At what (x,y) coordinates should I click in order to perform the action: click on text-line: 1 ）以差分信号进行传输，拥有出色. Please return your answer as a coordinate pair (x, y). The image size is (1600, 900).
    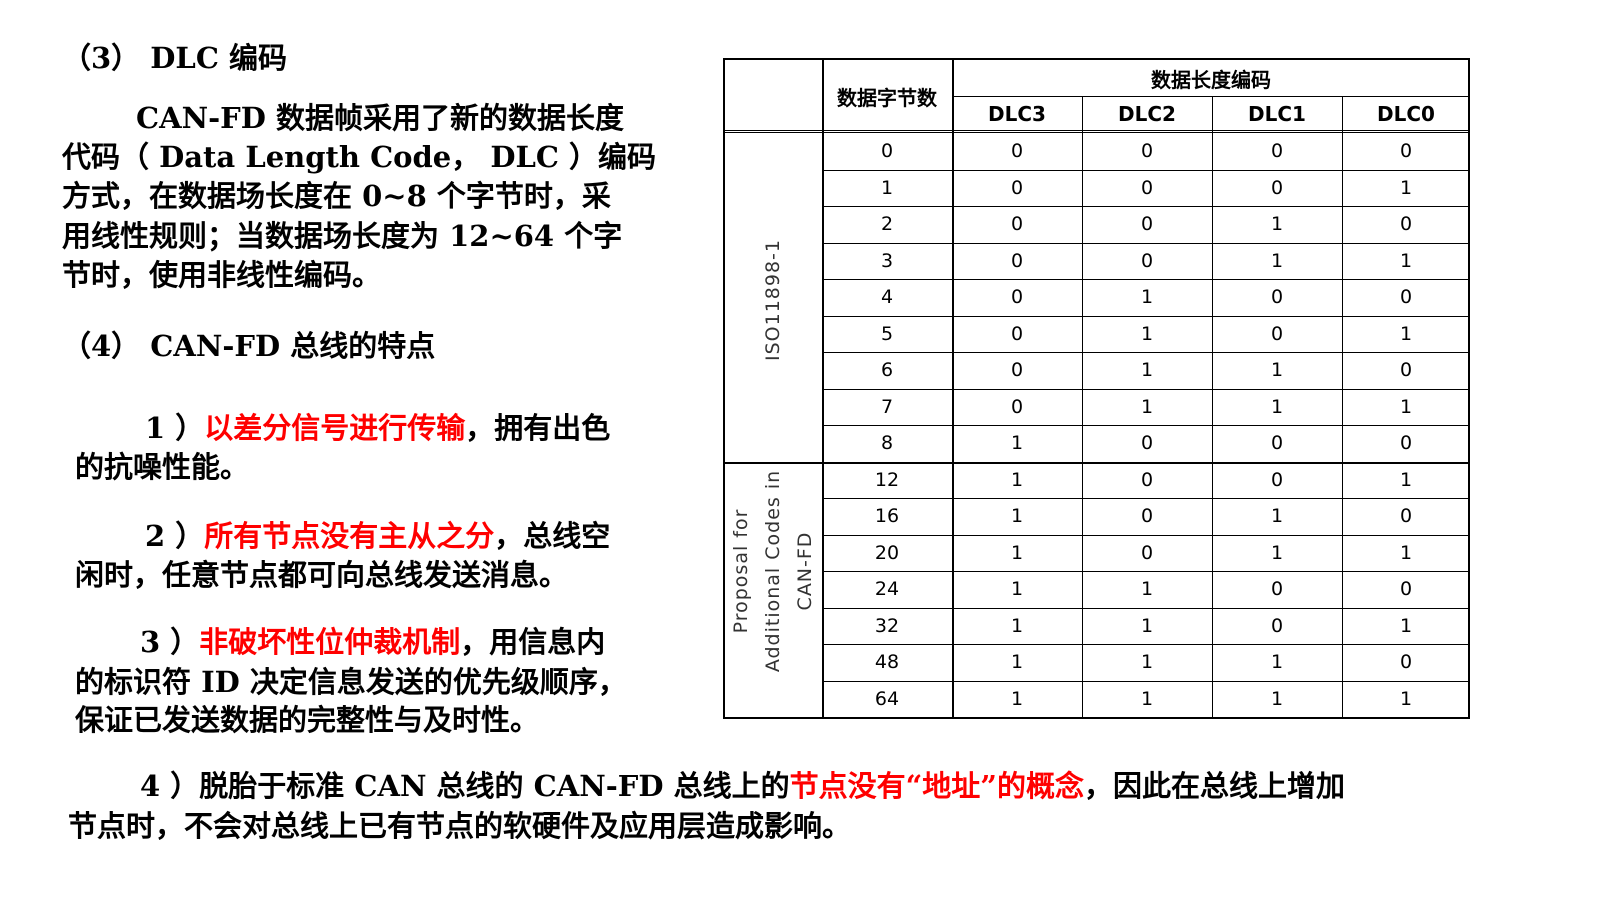
    Looking at the image, I should click on (377, 428).